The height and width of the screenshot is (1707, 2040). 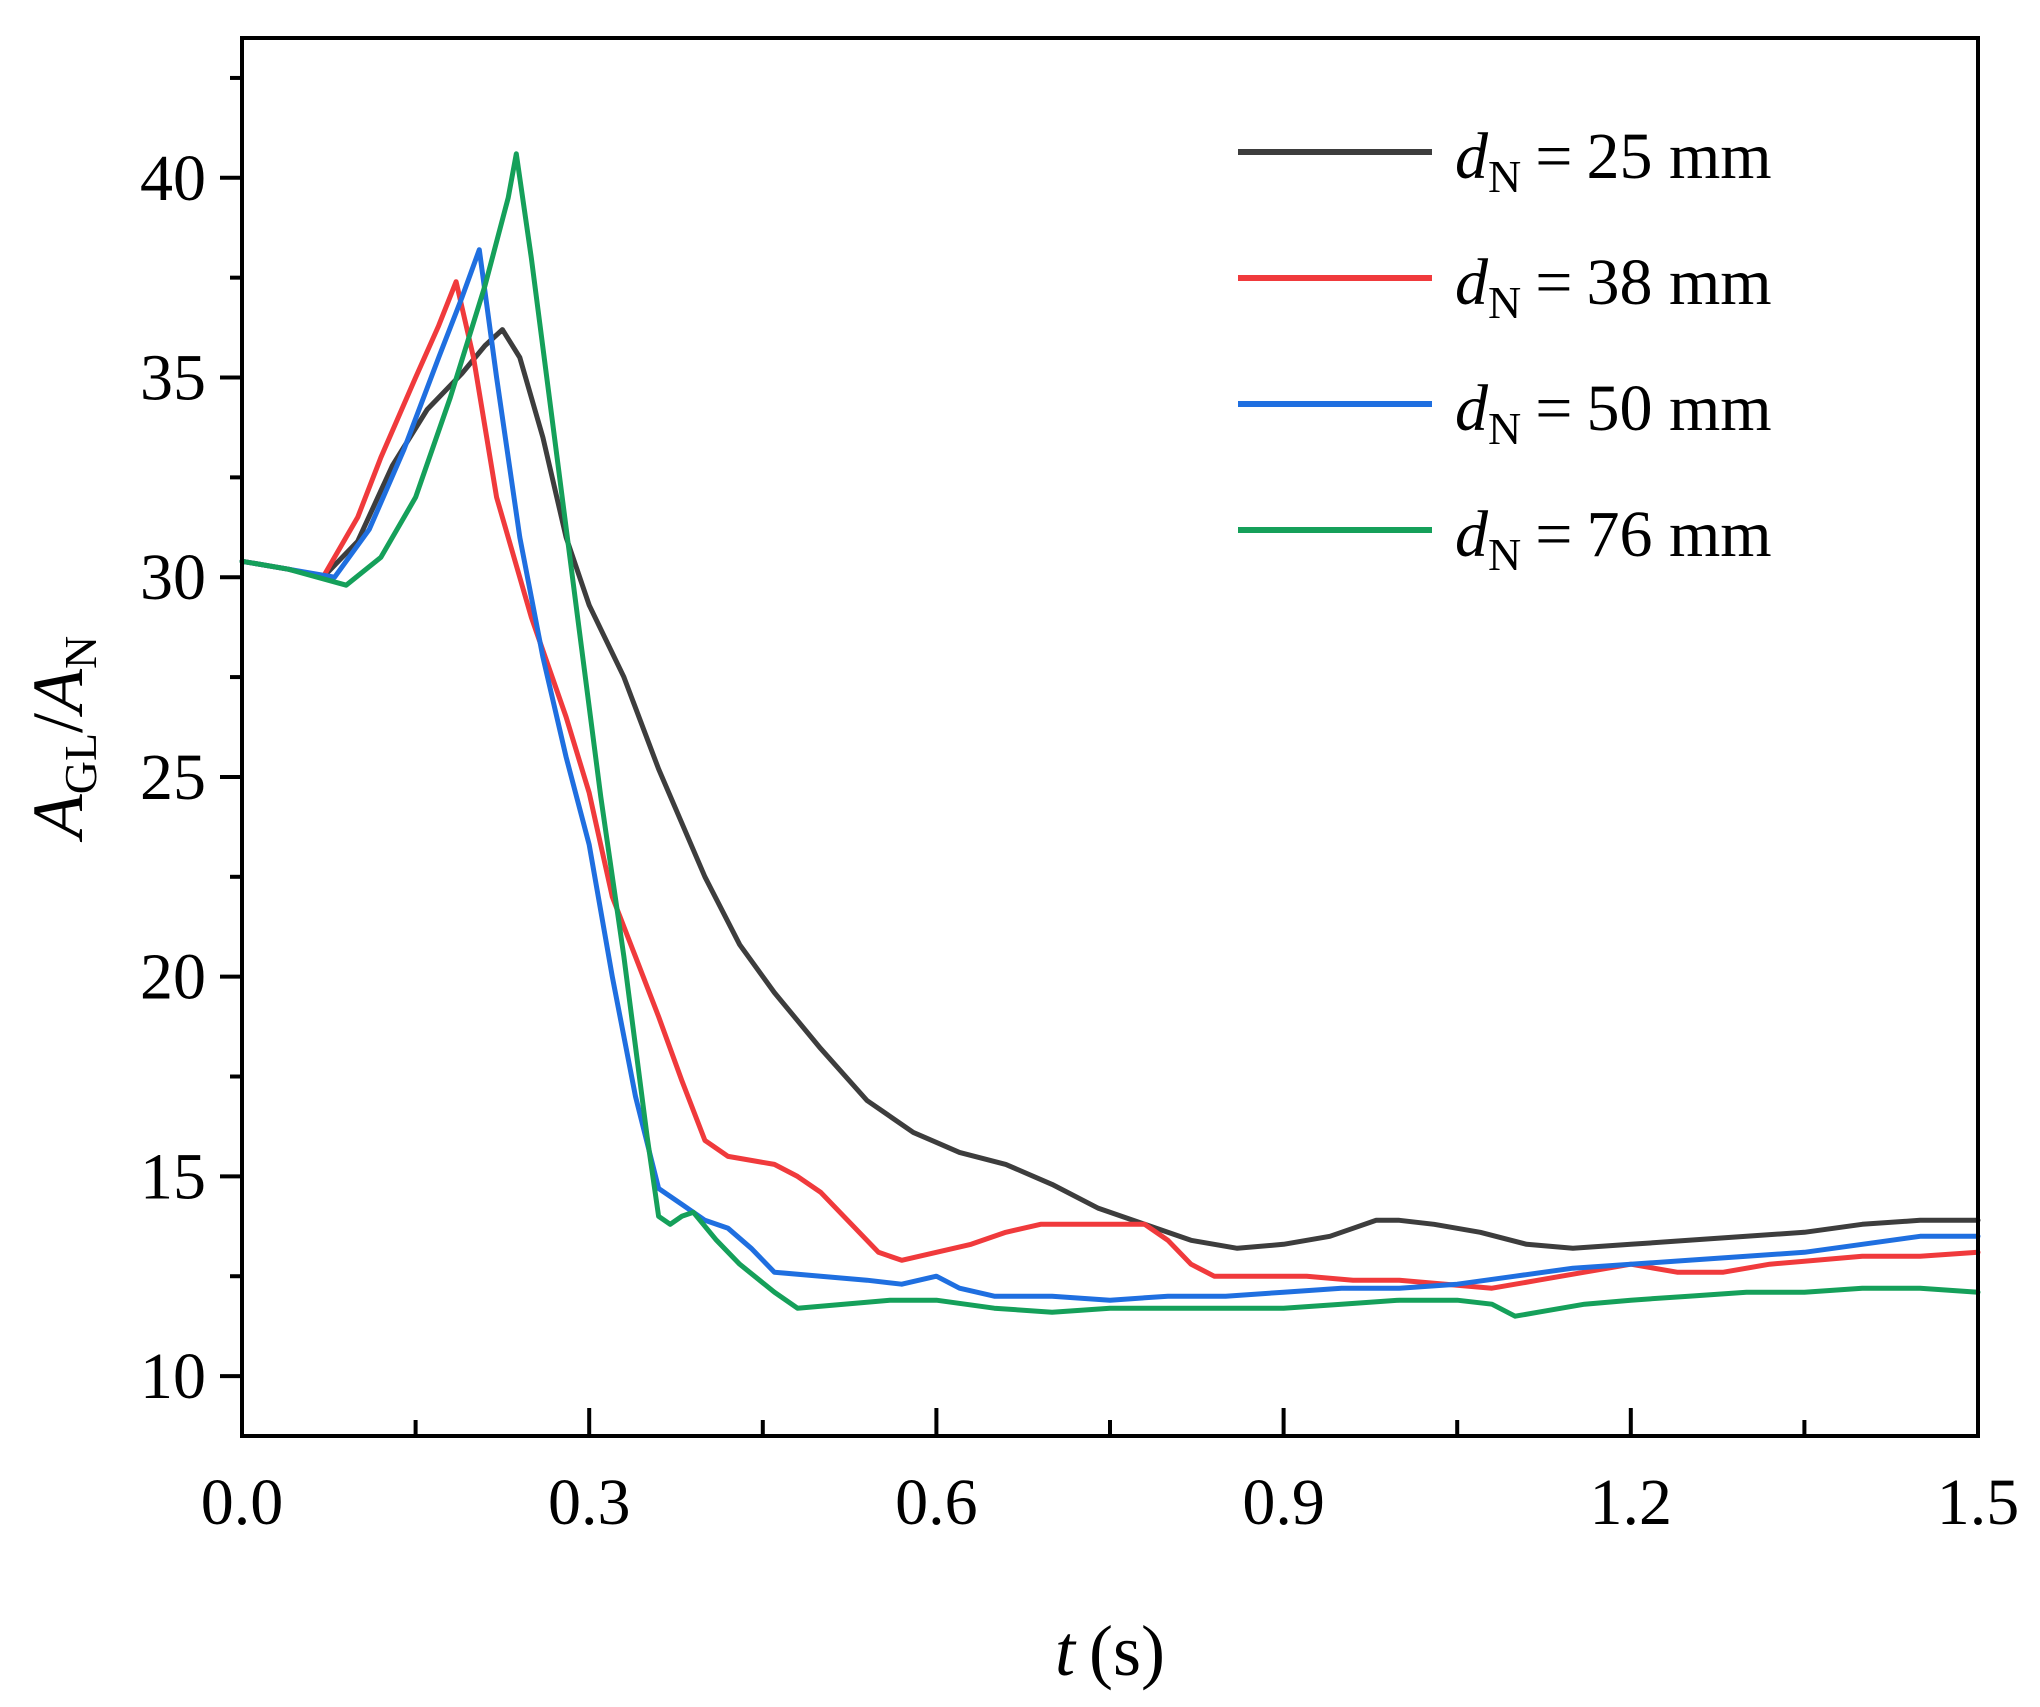 I want to click on legend-item: dN = 50 mm, so click(x=1505, y=413).